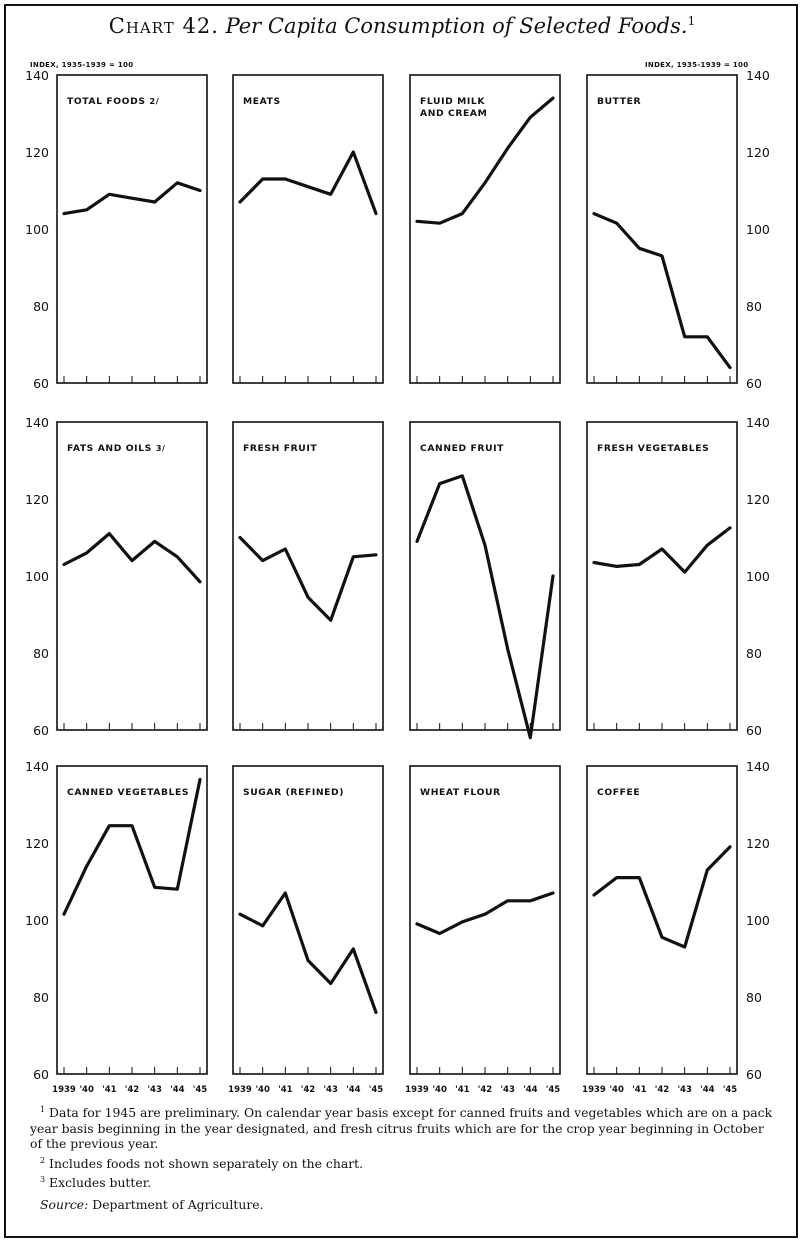 This screenshot has height=1244, width=804. Describe the element at coordinates (662, 1090) in the screenshot. I see `x-tick-label-coffee-3: '42` at that location.